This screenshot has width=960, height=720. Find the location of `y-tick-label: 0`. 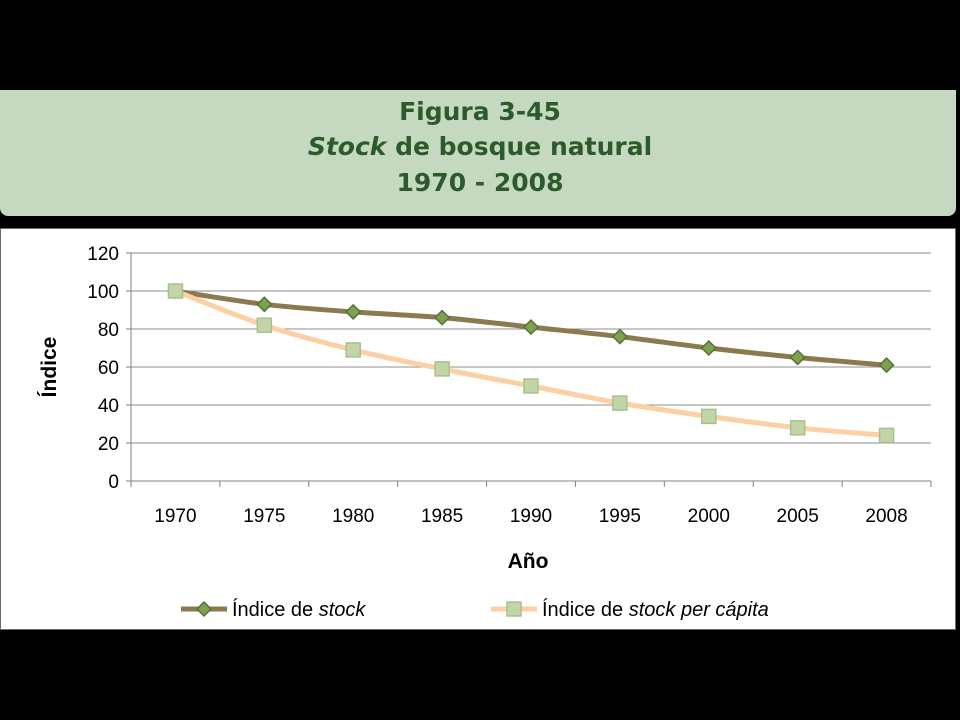

y-tick-label: 0 is located at coordinates (113, 482).